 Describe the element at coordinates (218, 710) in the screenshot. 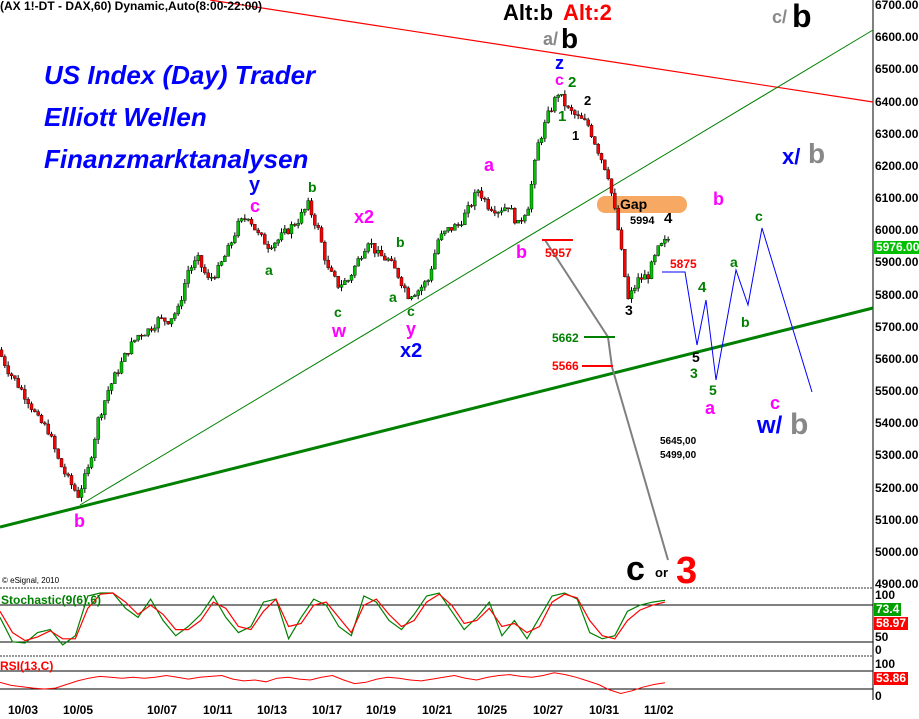

I see `date-tick: 10/11` at that location.